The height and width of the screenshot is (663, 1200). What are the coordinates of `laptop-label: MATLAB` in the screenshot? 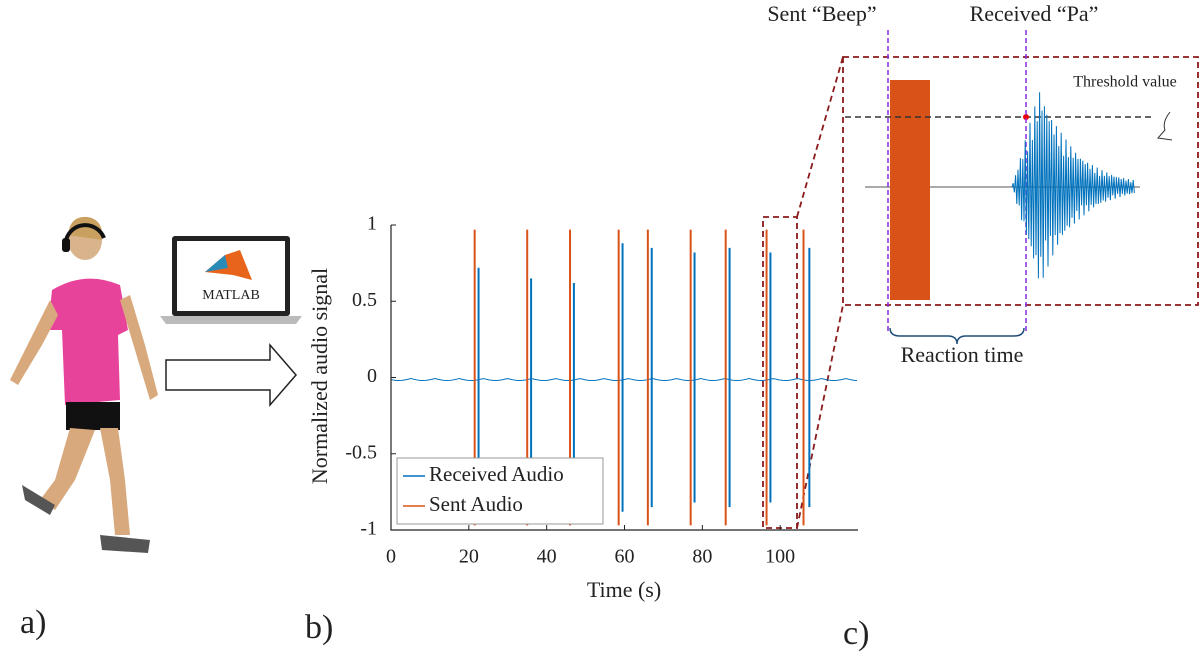 It's located at (231, 295).